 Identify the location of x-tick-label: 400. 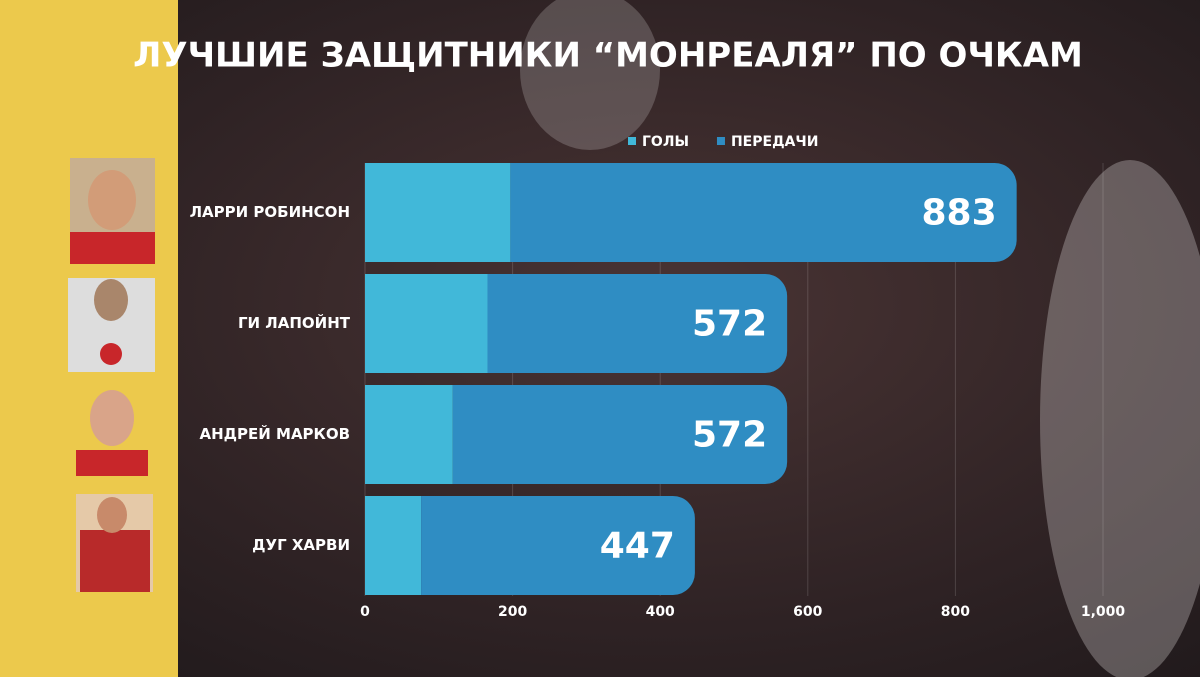
(660, 612).